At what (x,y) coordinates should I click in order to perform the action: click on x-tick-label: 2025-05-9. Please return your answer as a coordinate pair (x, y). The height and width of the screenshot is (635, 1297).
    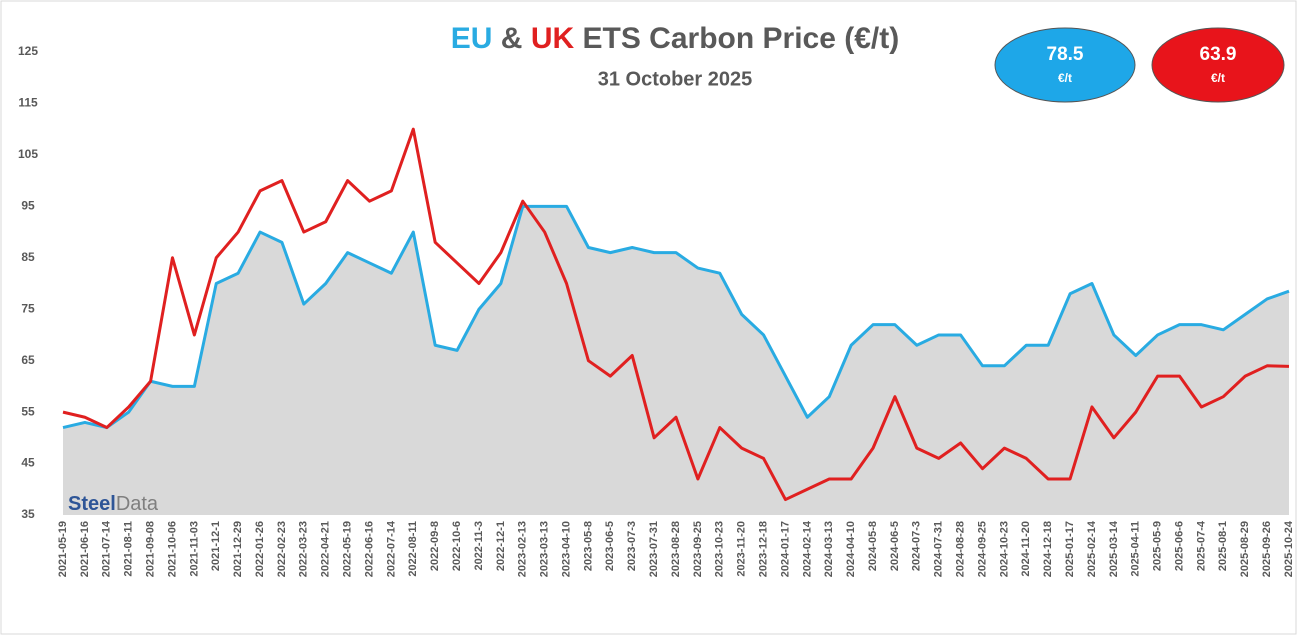
    Looking at the image, I should click on (1158, 546).